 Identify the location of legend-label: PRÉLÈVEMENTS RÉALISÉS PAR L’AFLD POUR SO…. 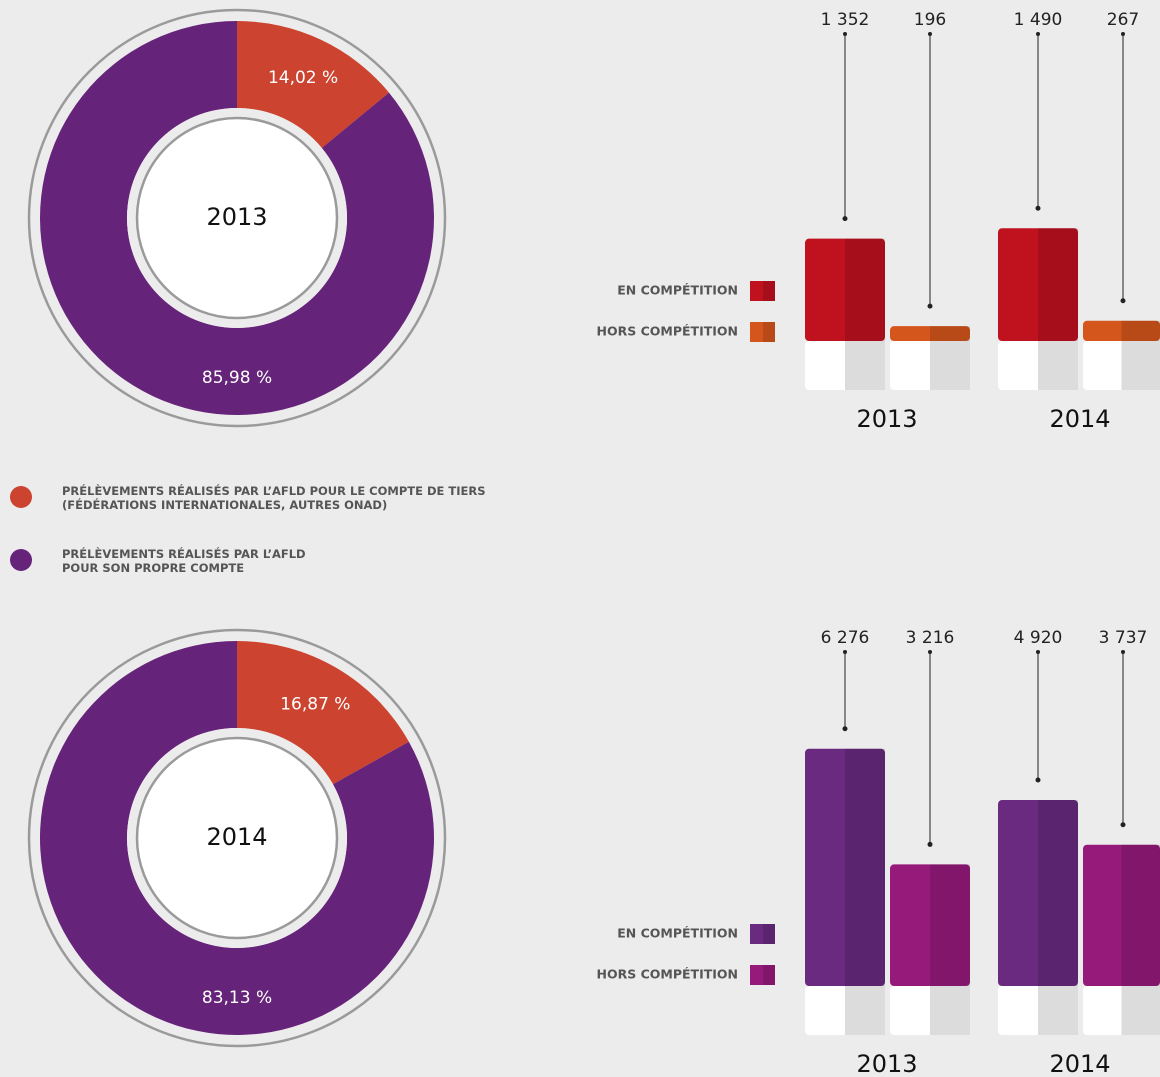
(184, 561).